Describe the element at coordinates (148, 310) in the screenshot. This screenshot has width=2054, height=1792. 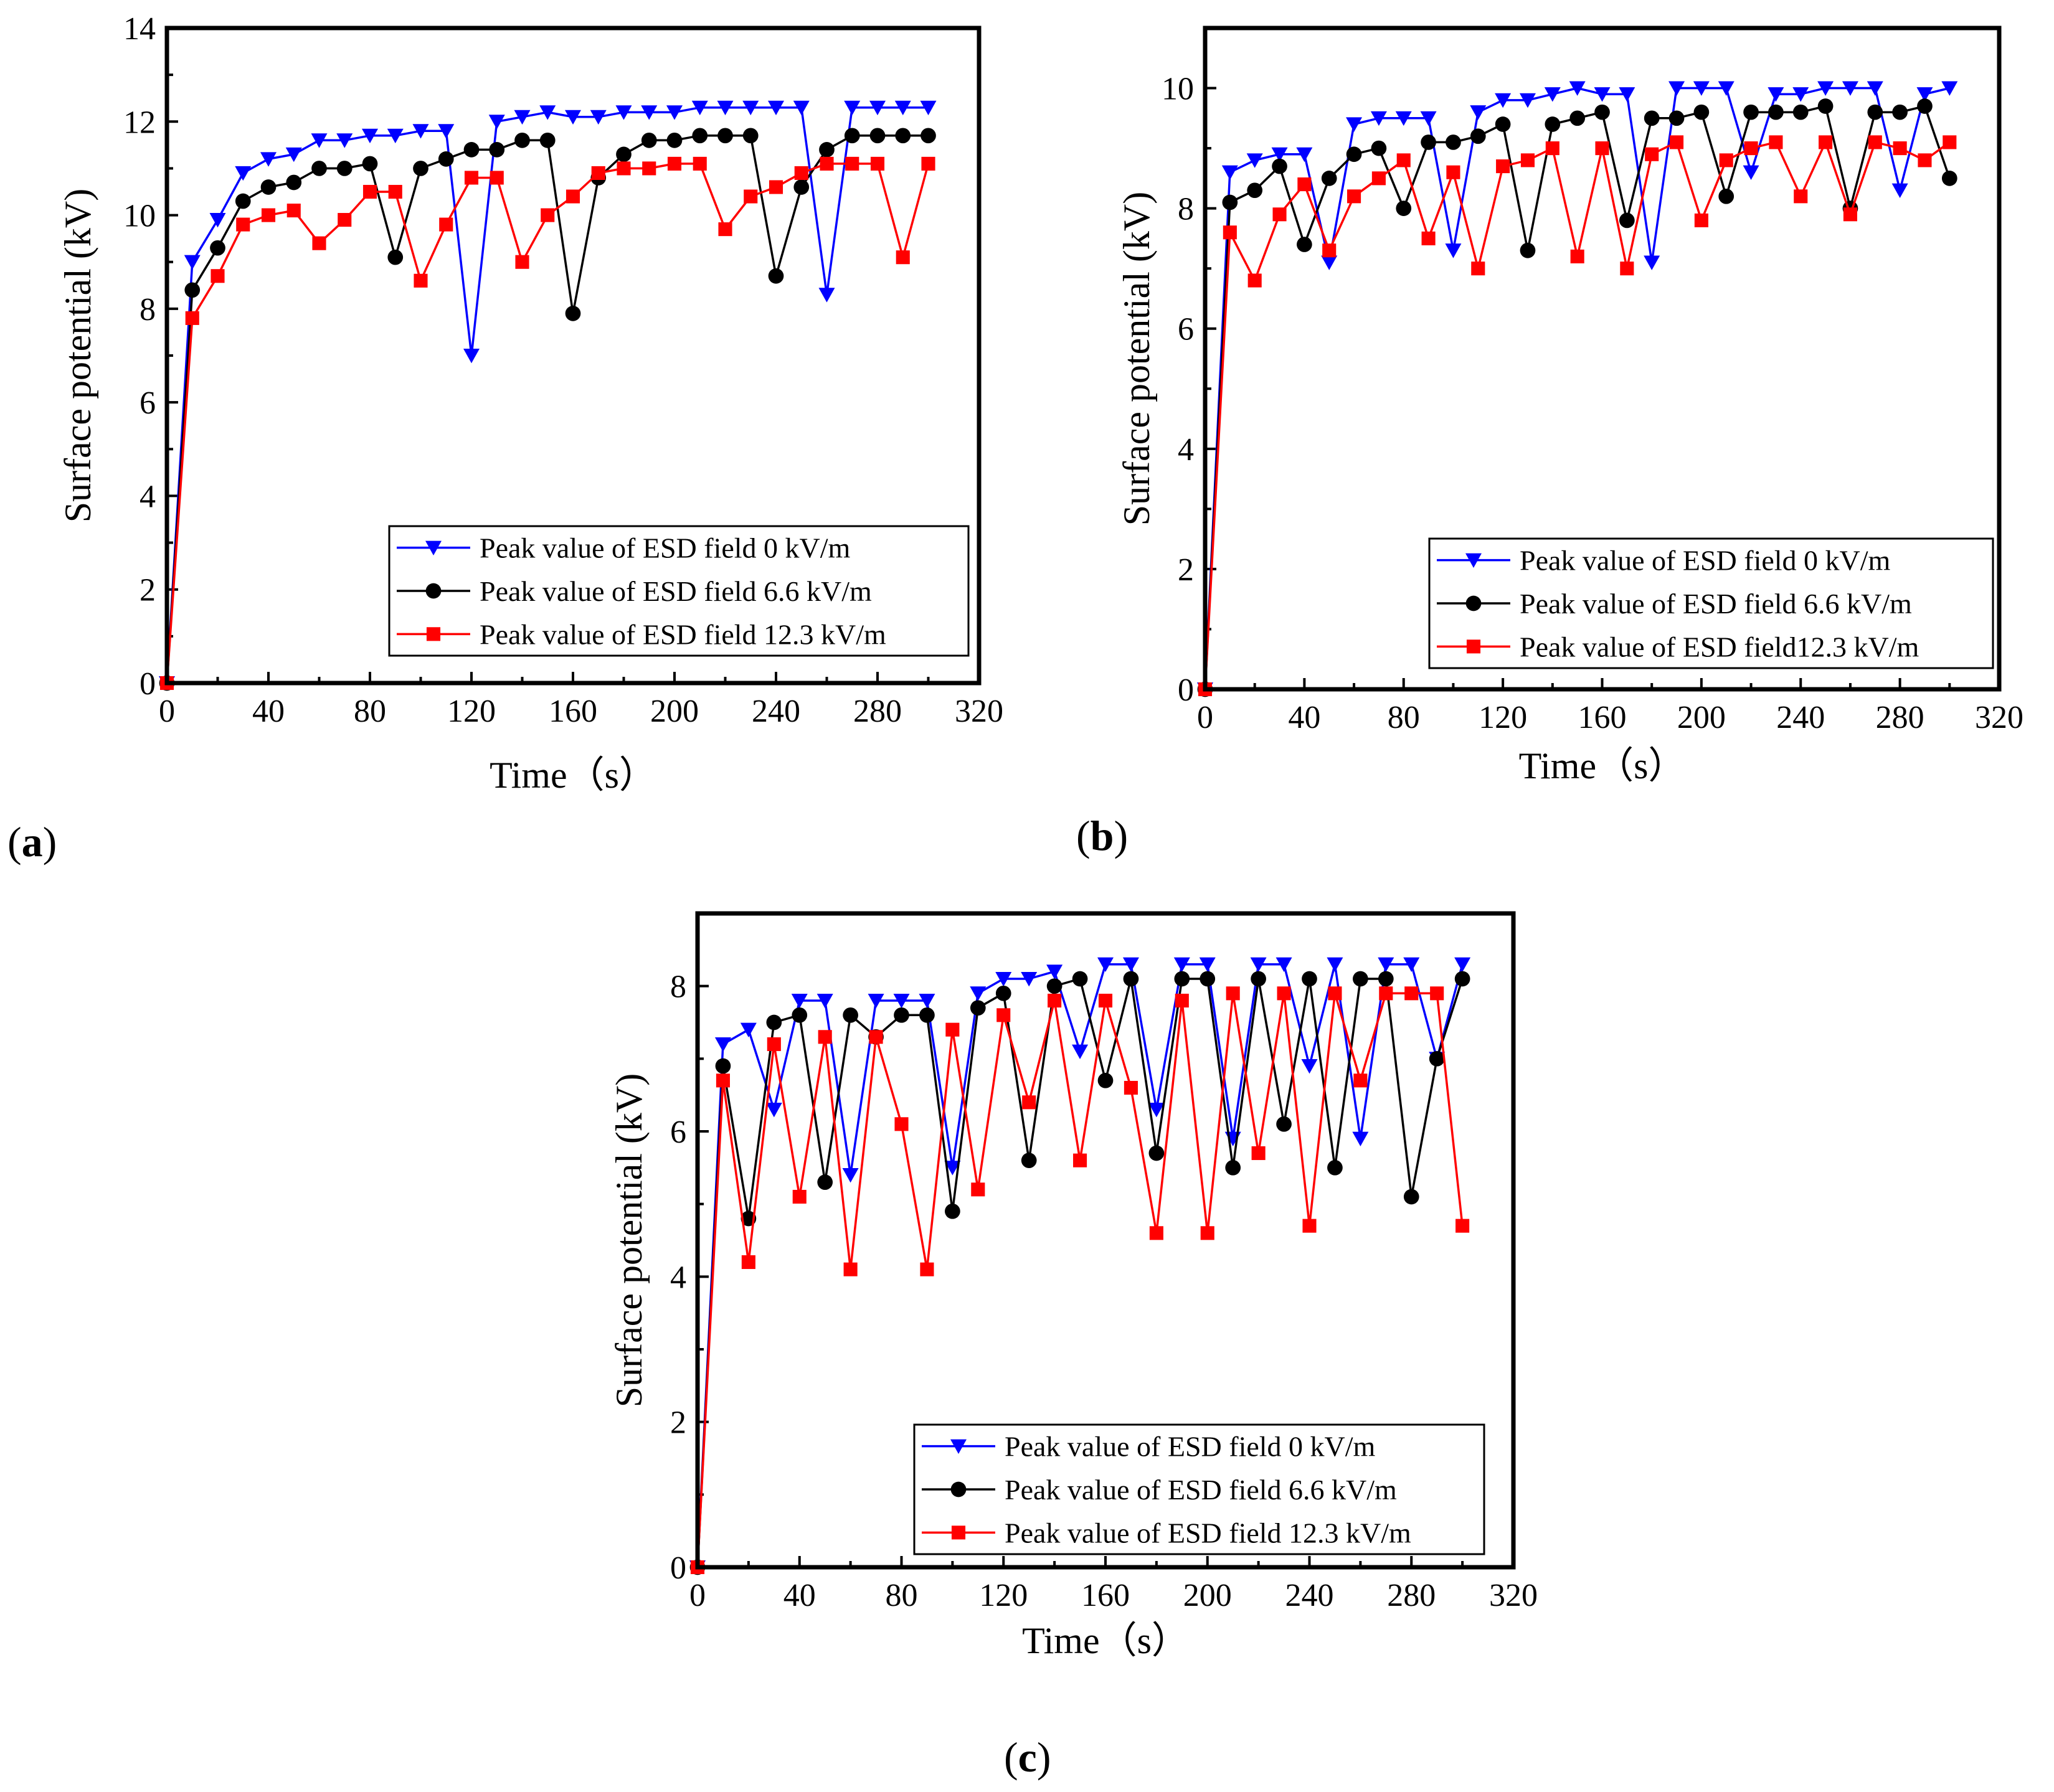
I see `y-tick-label: 8` at that location.